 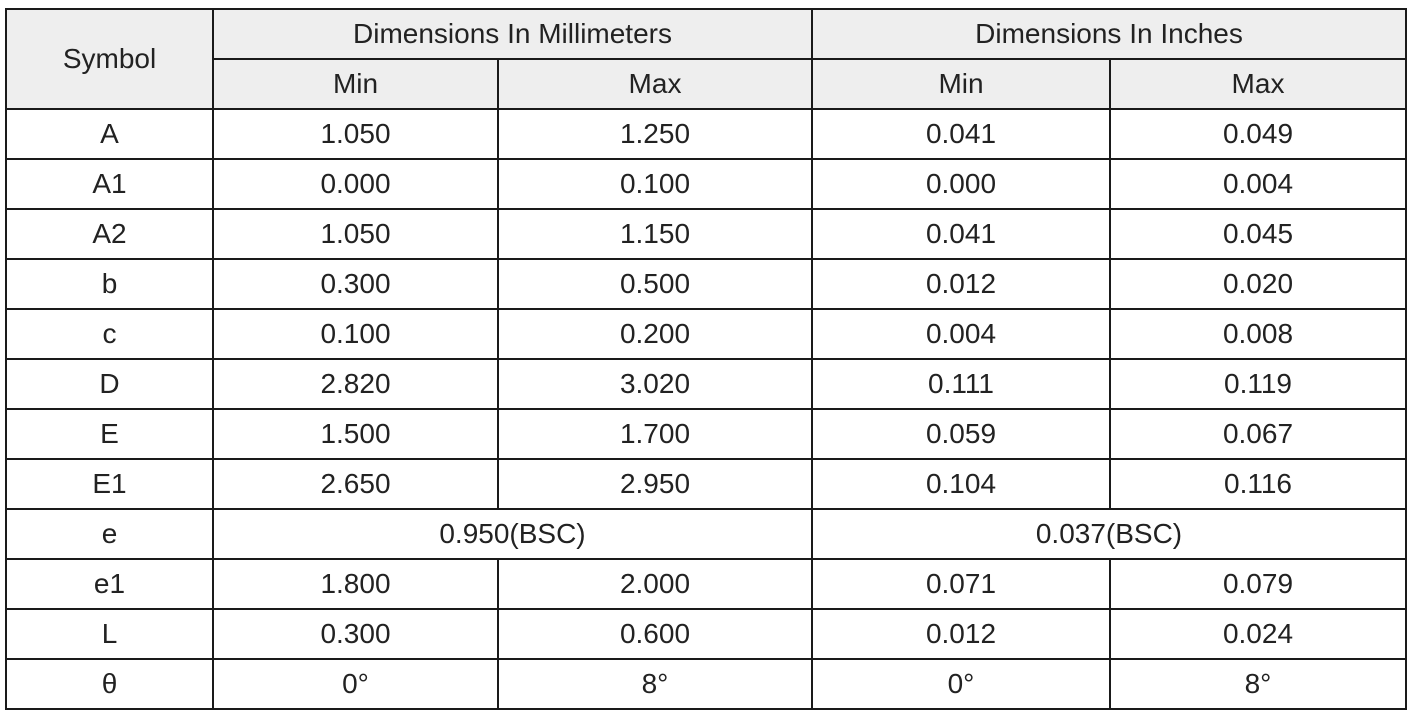 What do you see at coordinates (1109, 534) in the screenshot?
I see `value-cell: 0.037(BSC)` at bounding box center [1109, 534].